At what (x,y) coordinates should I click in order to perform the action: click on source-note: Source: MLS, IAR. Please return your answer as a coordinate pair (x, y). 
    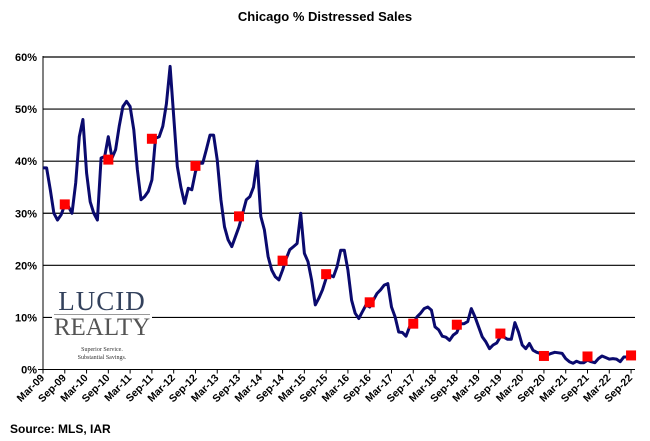
    Looking at the image, I should click on (60, 429).